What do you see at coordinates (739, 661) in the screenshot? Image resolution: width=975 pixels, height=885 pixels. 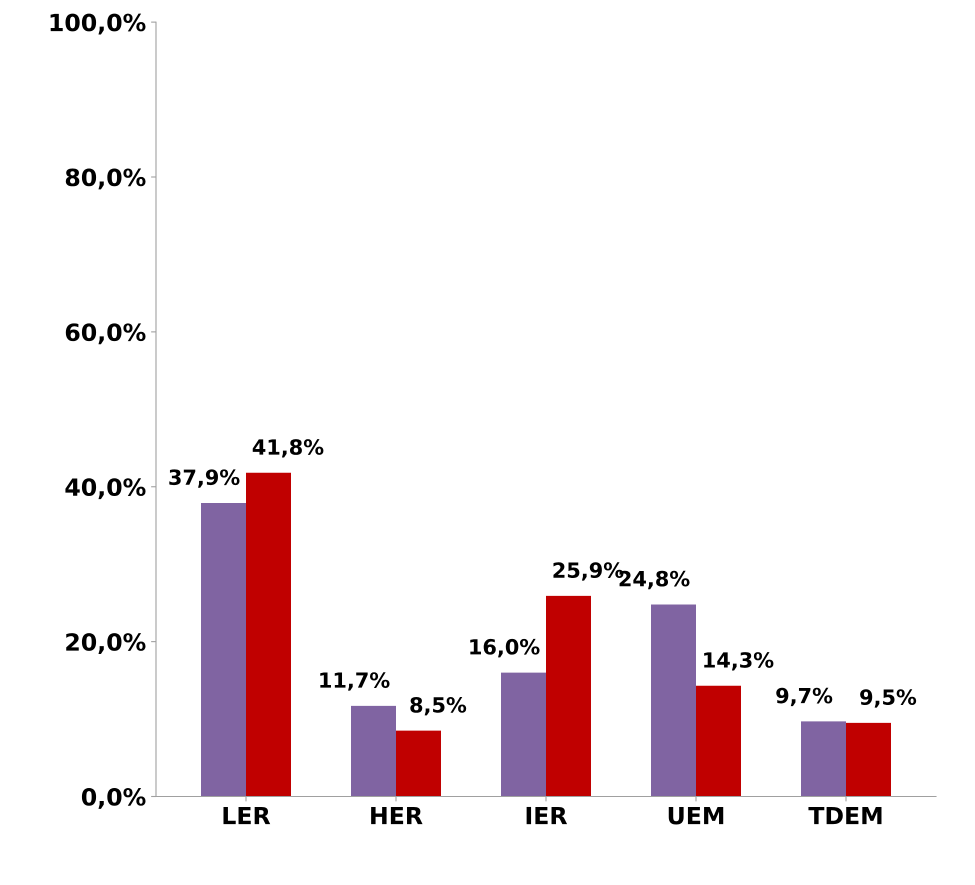 I see `data-label: 14,3%` at bounding box center [739, 661].